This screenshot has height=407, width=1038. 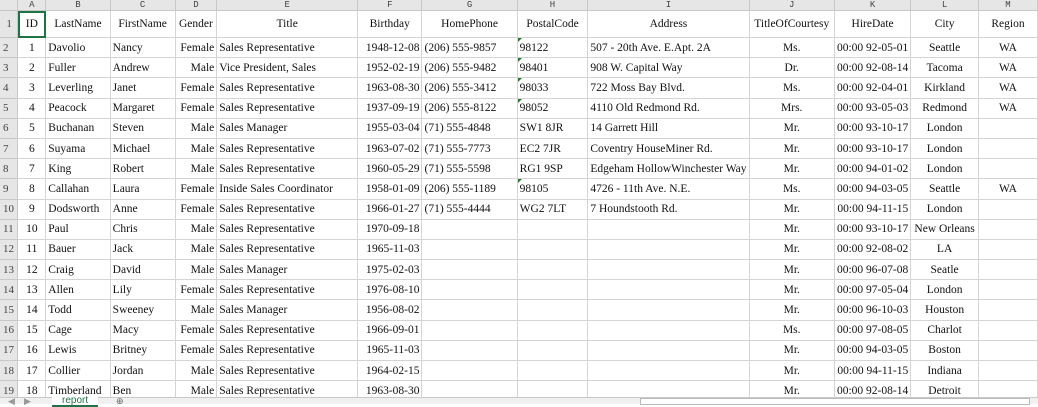 What do you see at coordinates (668, 108) in the screenshot?
I see `cell: 4110 Old Redmond Rd.` at bounding box center [668, 108].